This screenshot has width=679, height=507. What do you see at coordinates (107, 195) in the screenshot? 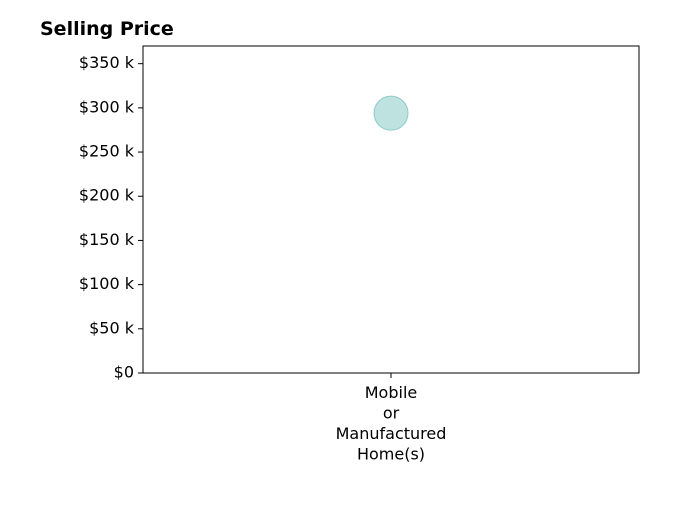
I see `y-tick-label: $200 k` at bounding box center [107, 195].